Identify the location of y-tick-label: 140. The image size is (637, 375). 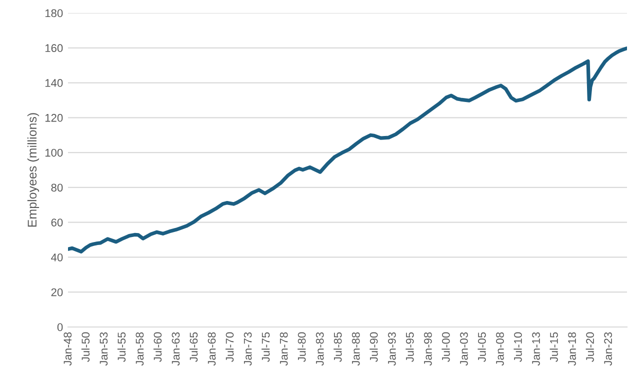
(54, 83).